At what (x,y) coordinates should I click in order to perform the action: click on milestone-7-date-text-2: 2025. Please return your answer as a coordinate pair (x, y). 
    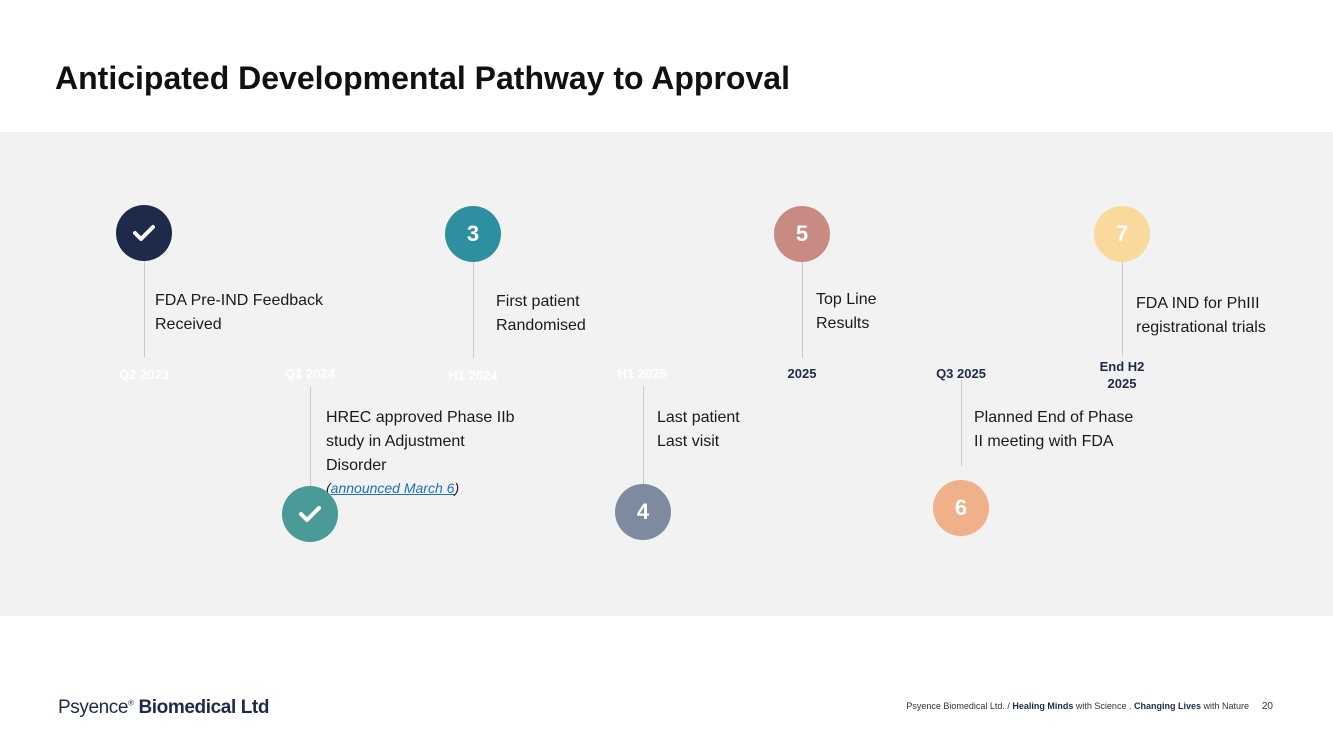
    Looking at the image, I should click on (1122, 383).